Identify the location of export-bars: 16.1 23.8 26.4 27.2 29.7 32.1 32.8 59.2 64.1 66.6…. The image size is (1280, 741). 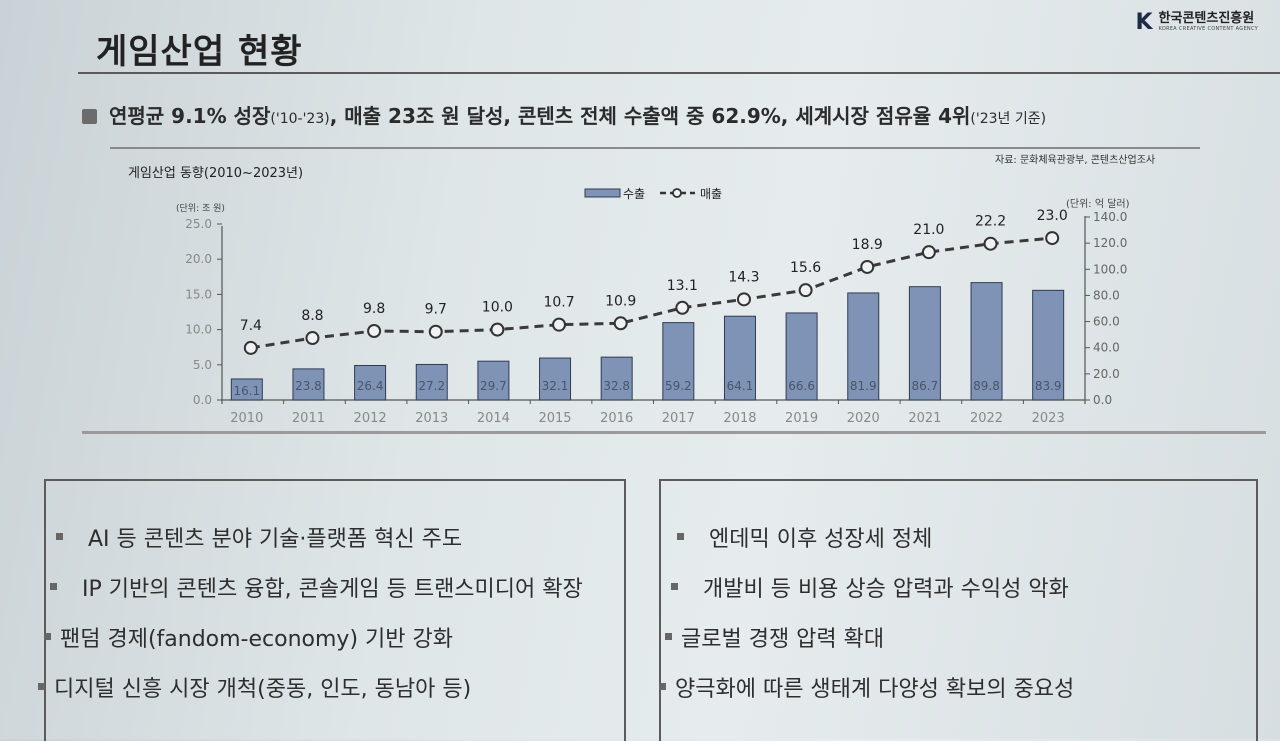
(647, 341).